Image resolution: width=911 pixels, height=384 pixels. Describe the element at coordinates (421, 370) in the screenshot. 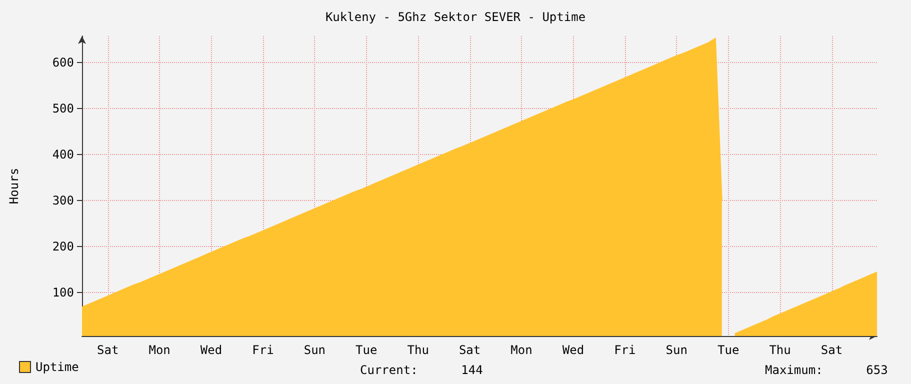

I see `text: Current: 144` at that location.